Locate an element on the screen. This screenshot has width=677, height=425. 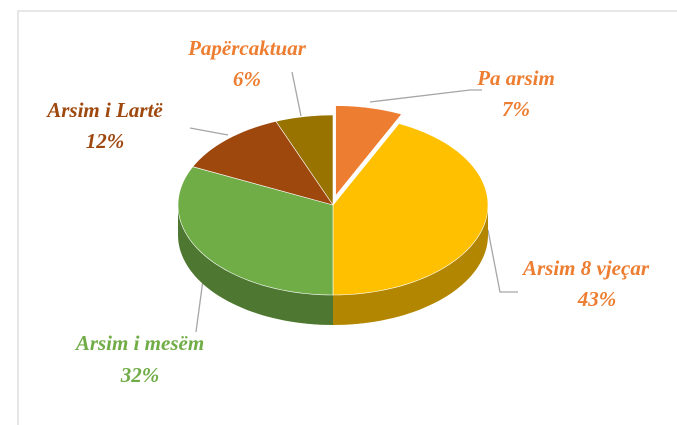
data-label-name: Pa arsim is located at coordinates (515, 78).